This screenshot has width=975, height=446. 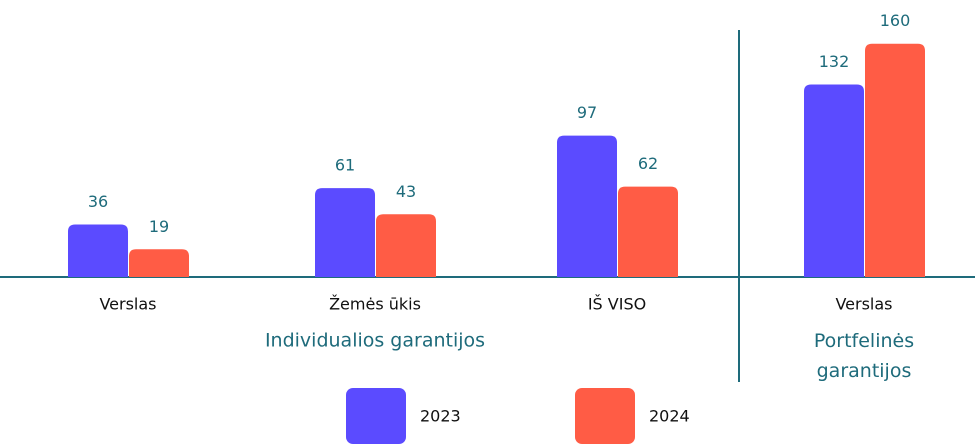 What do you see at coordinates (587, 112) in the screenshot?
I see `value-label: 97` at bounding box center [587, 112].